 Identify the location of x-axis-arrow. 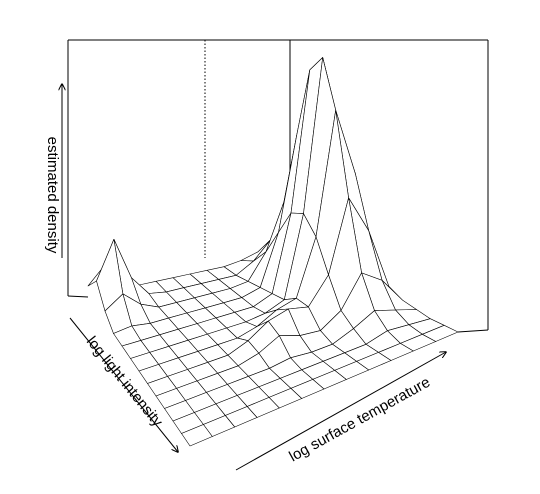
(340, 411).